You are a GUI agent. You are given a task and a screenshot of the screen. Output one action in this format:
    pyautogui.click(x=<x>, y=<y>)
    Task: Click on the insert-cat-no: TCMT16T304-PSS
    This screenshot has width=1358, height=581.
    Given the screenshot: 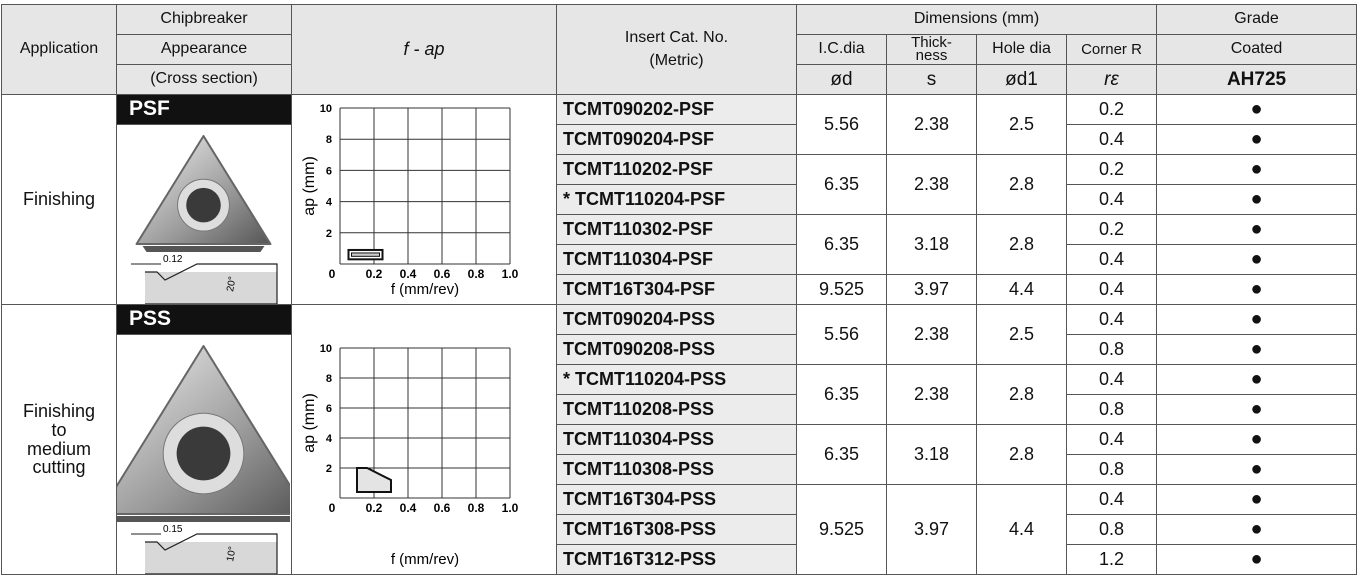 What is the action you would take?
    pyautogui.click(x=676, y=499)
    